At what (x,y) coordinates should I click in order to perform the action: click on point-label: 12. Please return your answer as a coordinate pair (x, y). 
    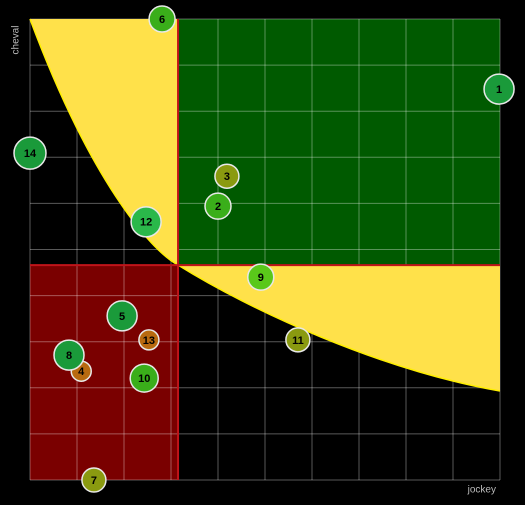
    Looking at the image, I should click on (146, 223).